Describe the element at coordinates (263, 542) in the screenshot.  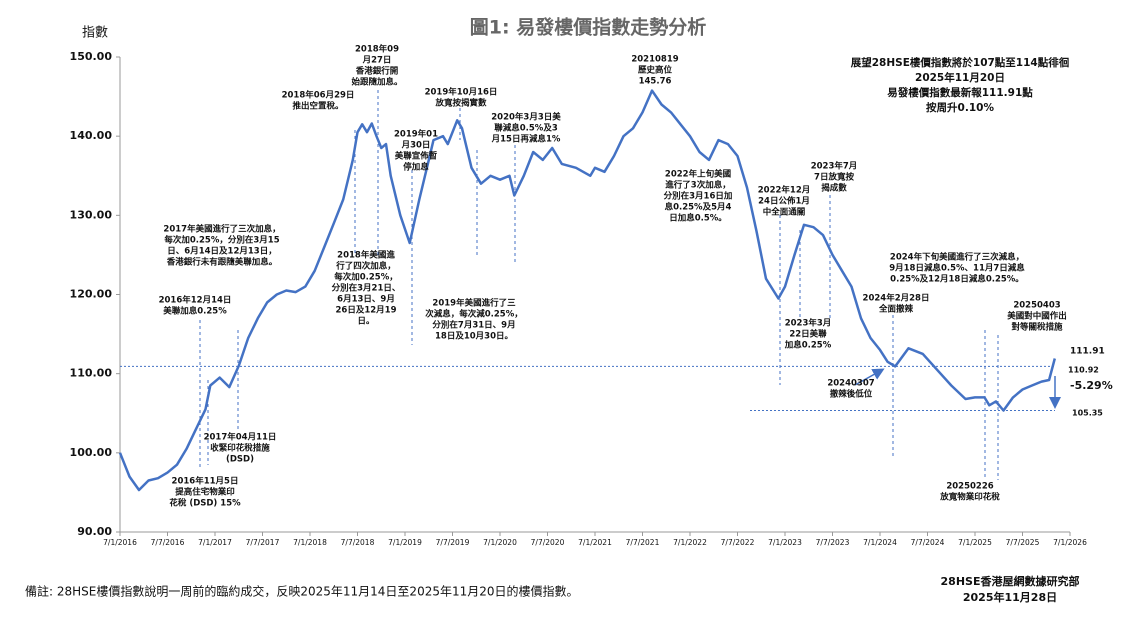
I see `x-tick-label: 7/7/2017` at that location.